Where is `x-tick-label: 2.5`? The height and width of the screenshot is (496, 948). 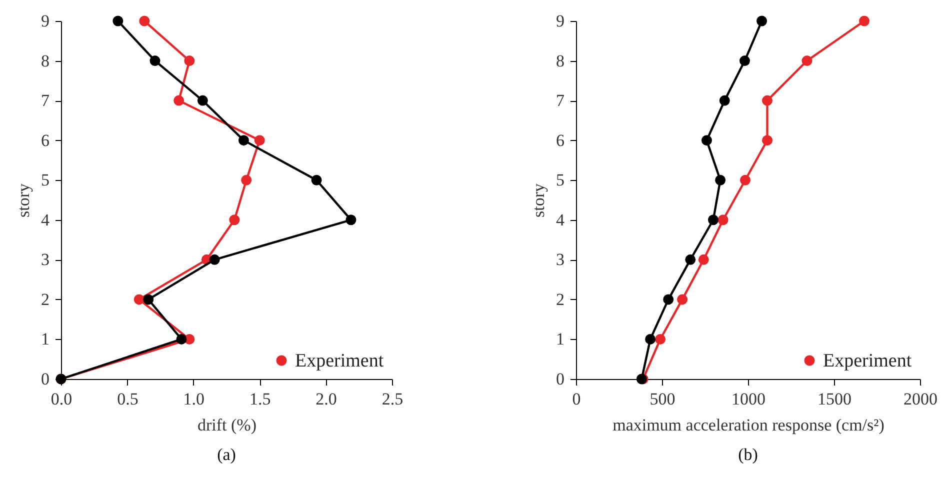 x-tick-label: 2.5 is located at coordinates (393, 399).